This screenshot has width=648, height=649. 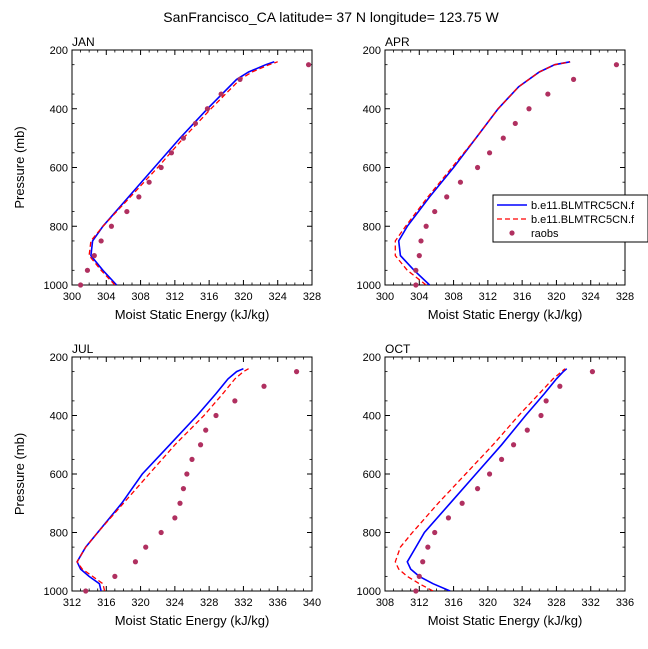 I want to click on panel-title: JUL, so click(x=83, y=349).